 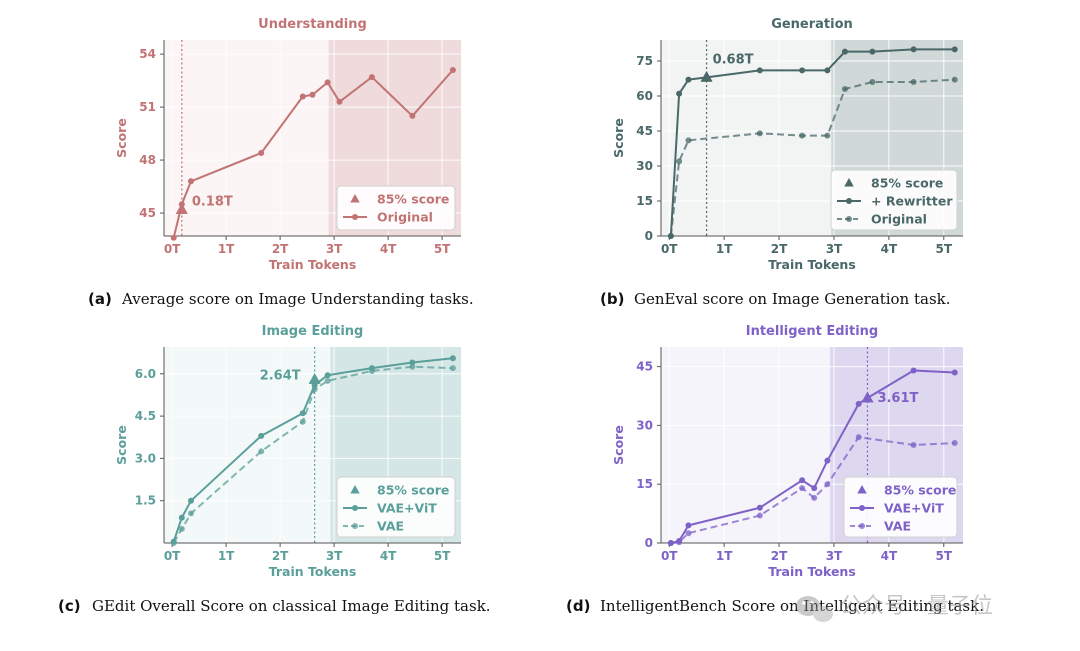 I want to click on y-tick-label: 4.5, so click(x=145, y=416).